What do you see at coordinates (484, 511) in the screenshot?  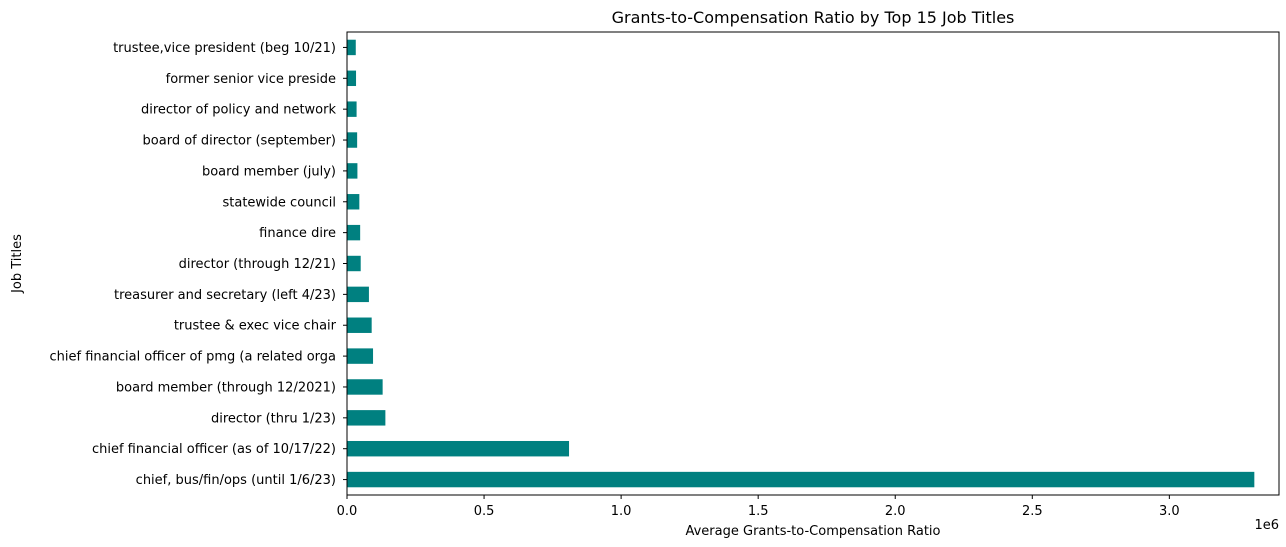 I see `x-tick-label: 0.5` at bounding box center [484, 511].